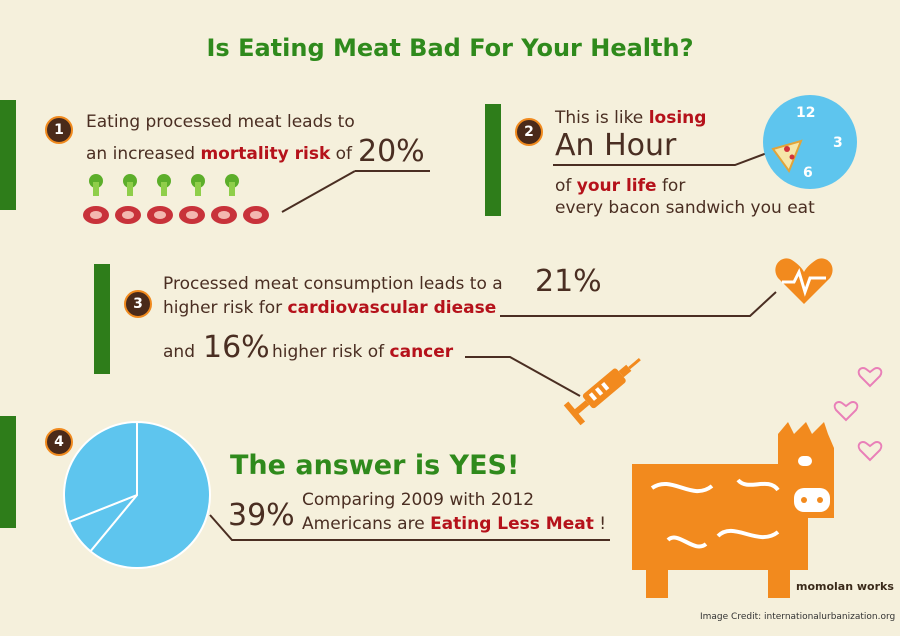 The height and width of the screenshot is (636, 900). Describe the element at coordinates (333, 284) in the screenshot. I see `section-3-line-1: Processed meat consumption leads to a` at that location.